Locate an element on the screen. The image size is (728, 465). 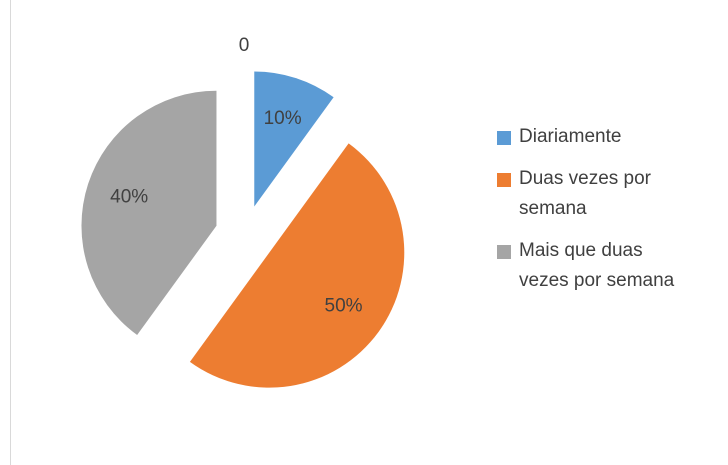
legend-item: Diariamente is located at coordinates (597, 137).